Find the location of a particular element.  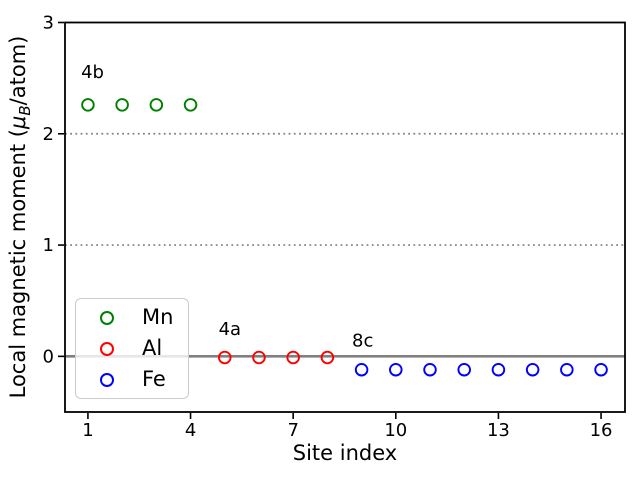

y-tick-label: 1 is located at coordinates (48, 245).